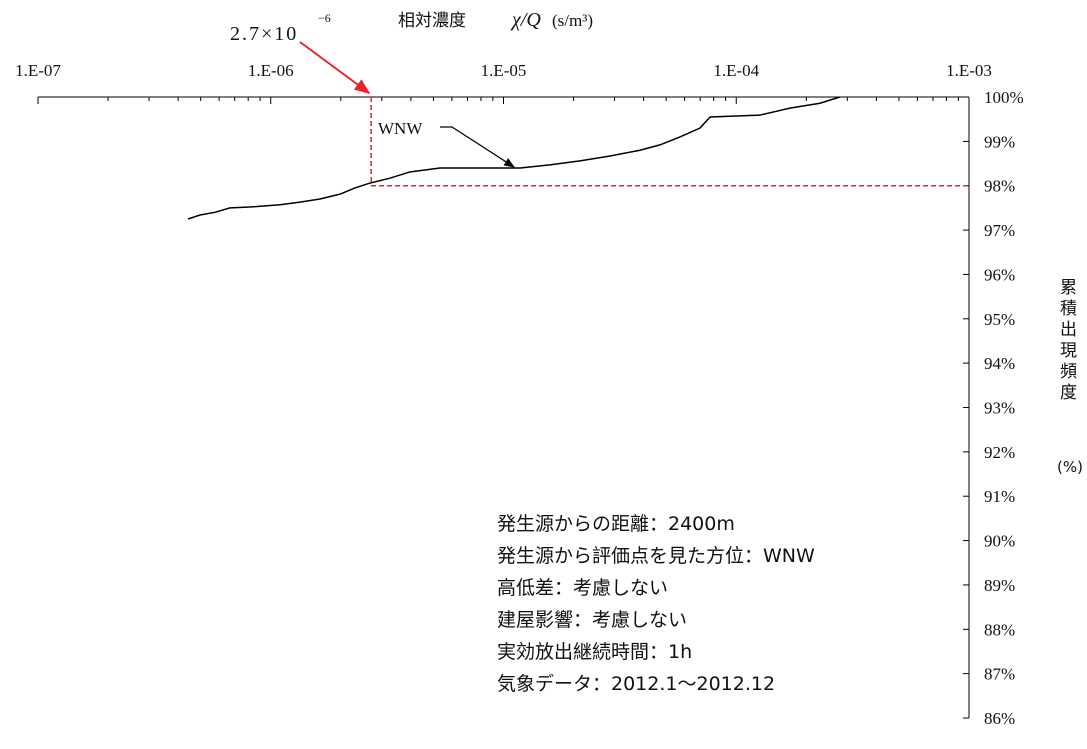 The image size is (1087, 749). Describe the element at coordinates (656, 556) in the screenshot. I see `note: 発生源から評価点を見た方位：WNW` at that location.